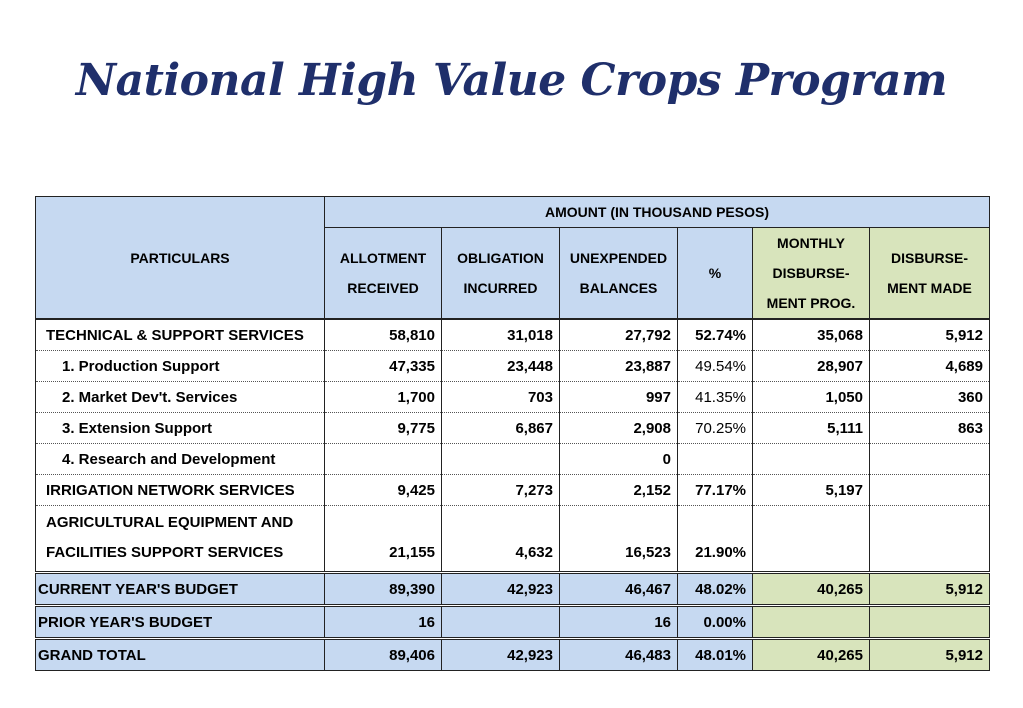 Image resolution: width=1023 pixels, height=708 pixels. What do you see at coordinates (618, 334) in the screenshot?
I see `unexpended-cell: 27,792` at bounding box center [618, 334].